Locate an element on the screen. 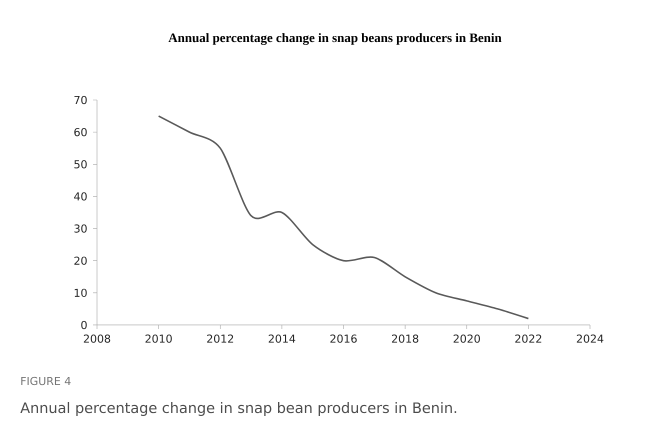 The height and width of the screenshot is (439, 654). y-tick-label: 30 is located at coordinates (80, 228).